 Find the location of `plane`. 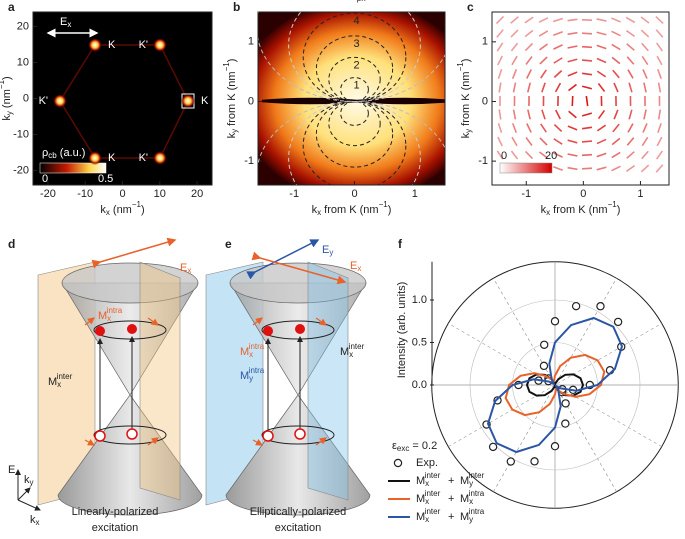

plane is located at coordinates (328, 381).